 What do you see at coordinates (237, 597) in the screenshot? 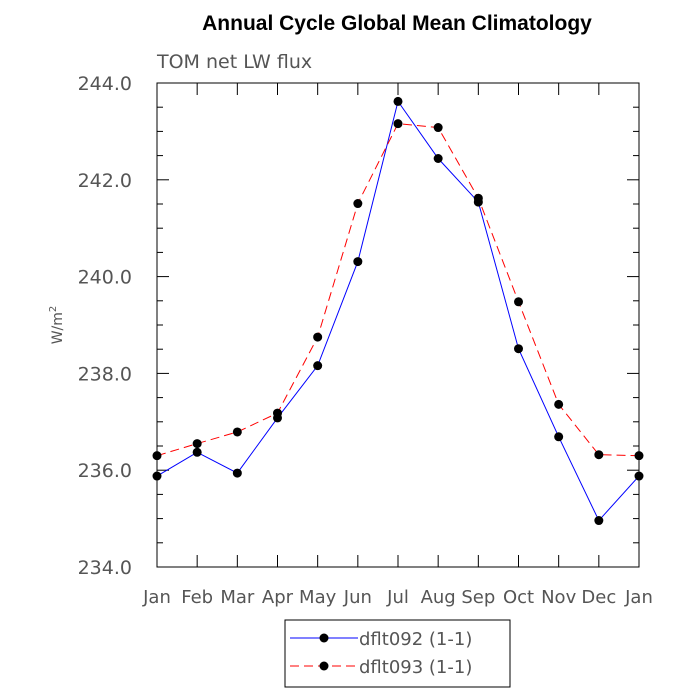
I see `x-tick-label: Mar` at bounding box center [237, 597].